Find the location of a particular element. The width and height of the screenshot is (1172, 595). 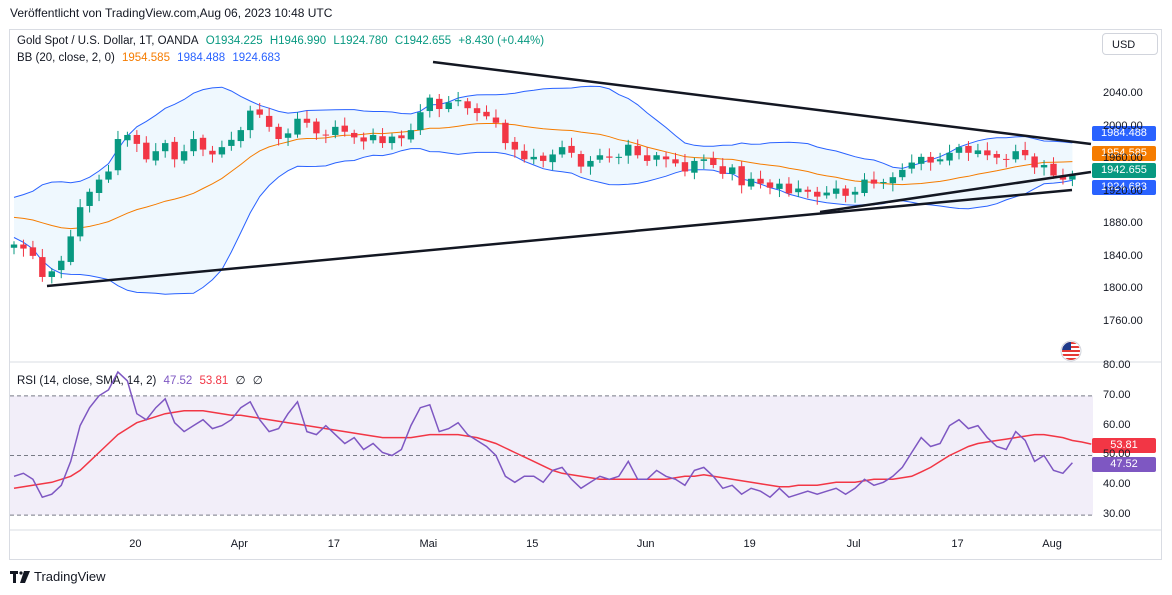

time-axis-tick: Apr is located at coordinates (239, 544).